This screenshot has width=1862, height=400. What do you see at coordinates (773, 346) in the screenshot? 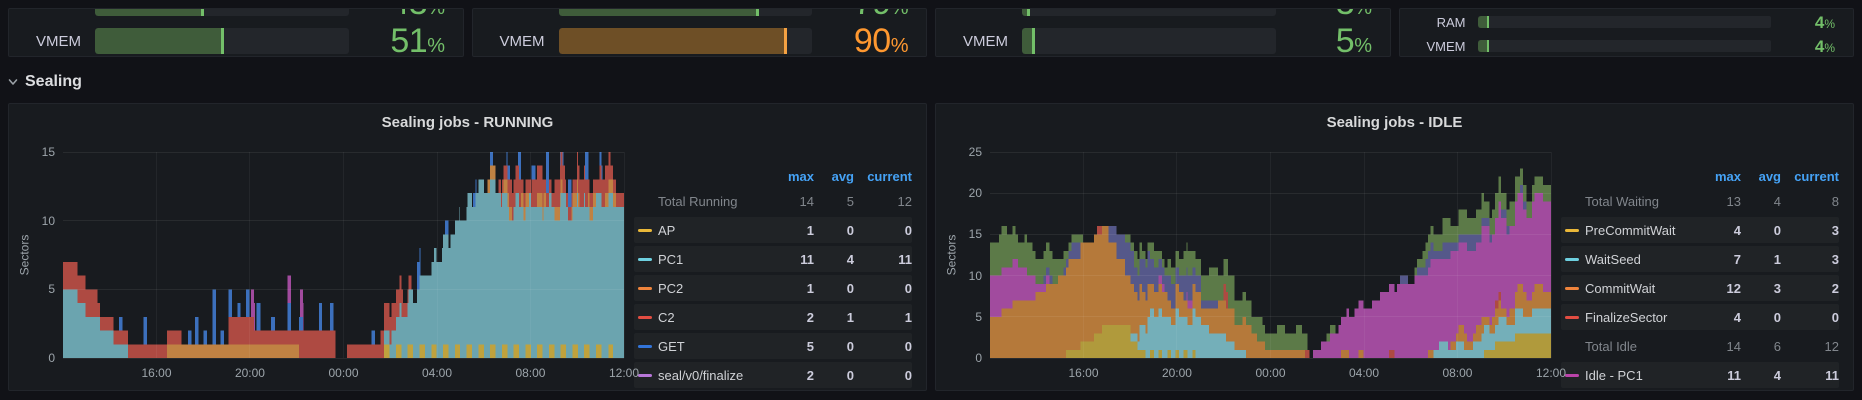
I see `legend-row-get: GET 5 0 0` at bounding box center [773, 346].